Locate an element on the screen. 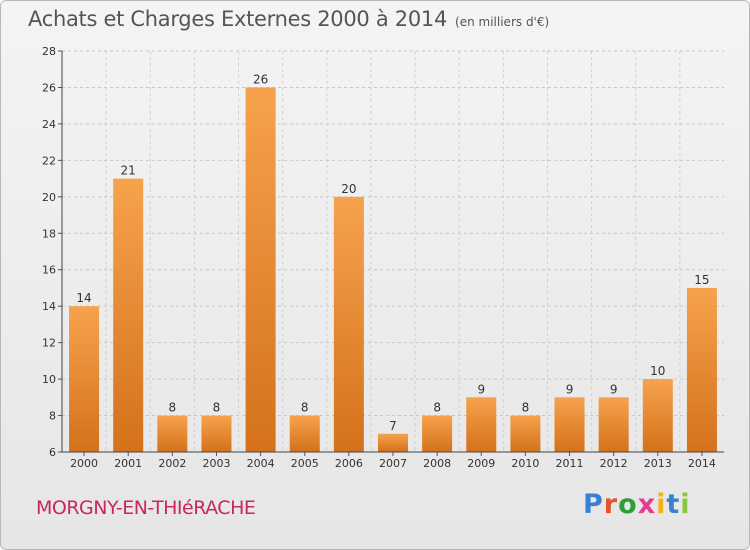 This screenshot has height=550, width=750. chart-subtitle: (en milliers d'€) is located at coordinates (502, 22).